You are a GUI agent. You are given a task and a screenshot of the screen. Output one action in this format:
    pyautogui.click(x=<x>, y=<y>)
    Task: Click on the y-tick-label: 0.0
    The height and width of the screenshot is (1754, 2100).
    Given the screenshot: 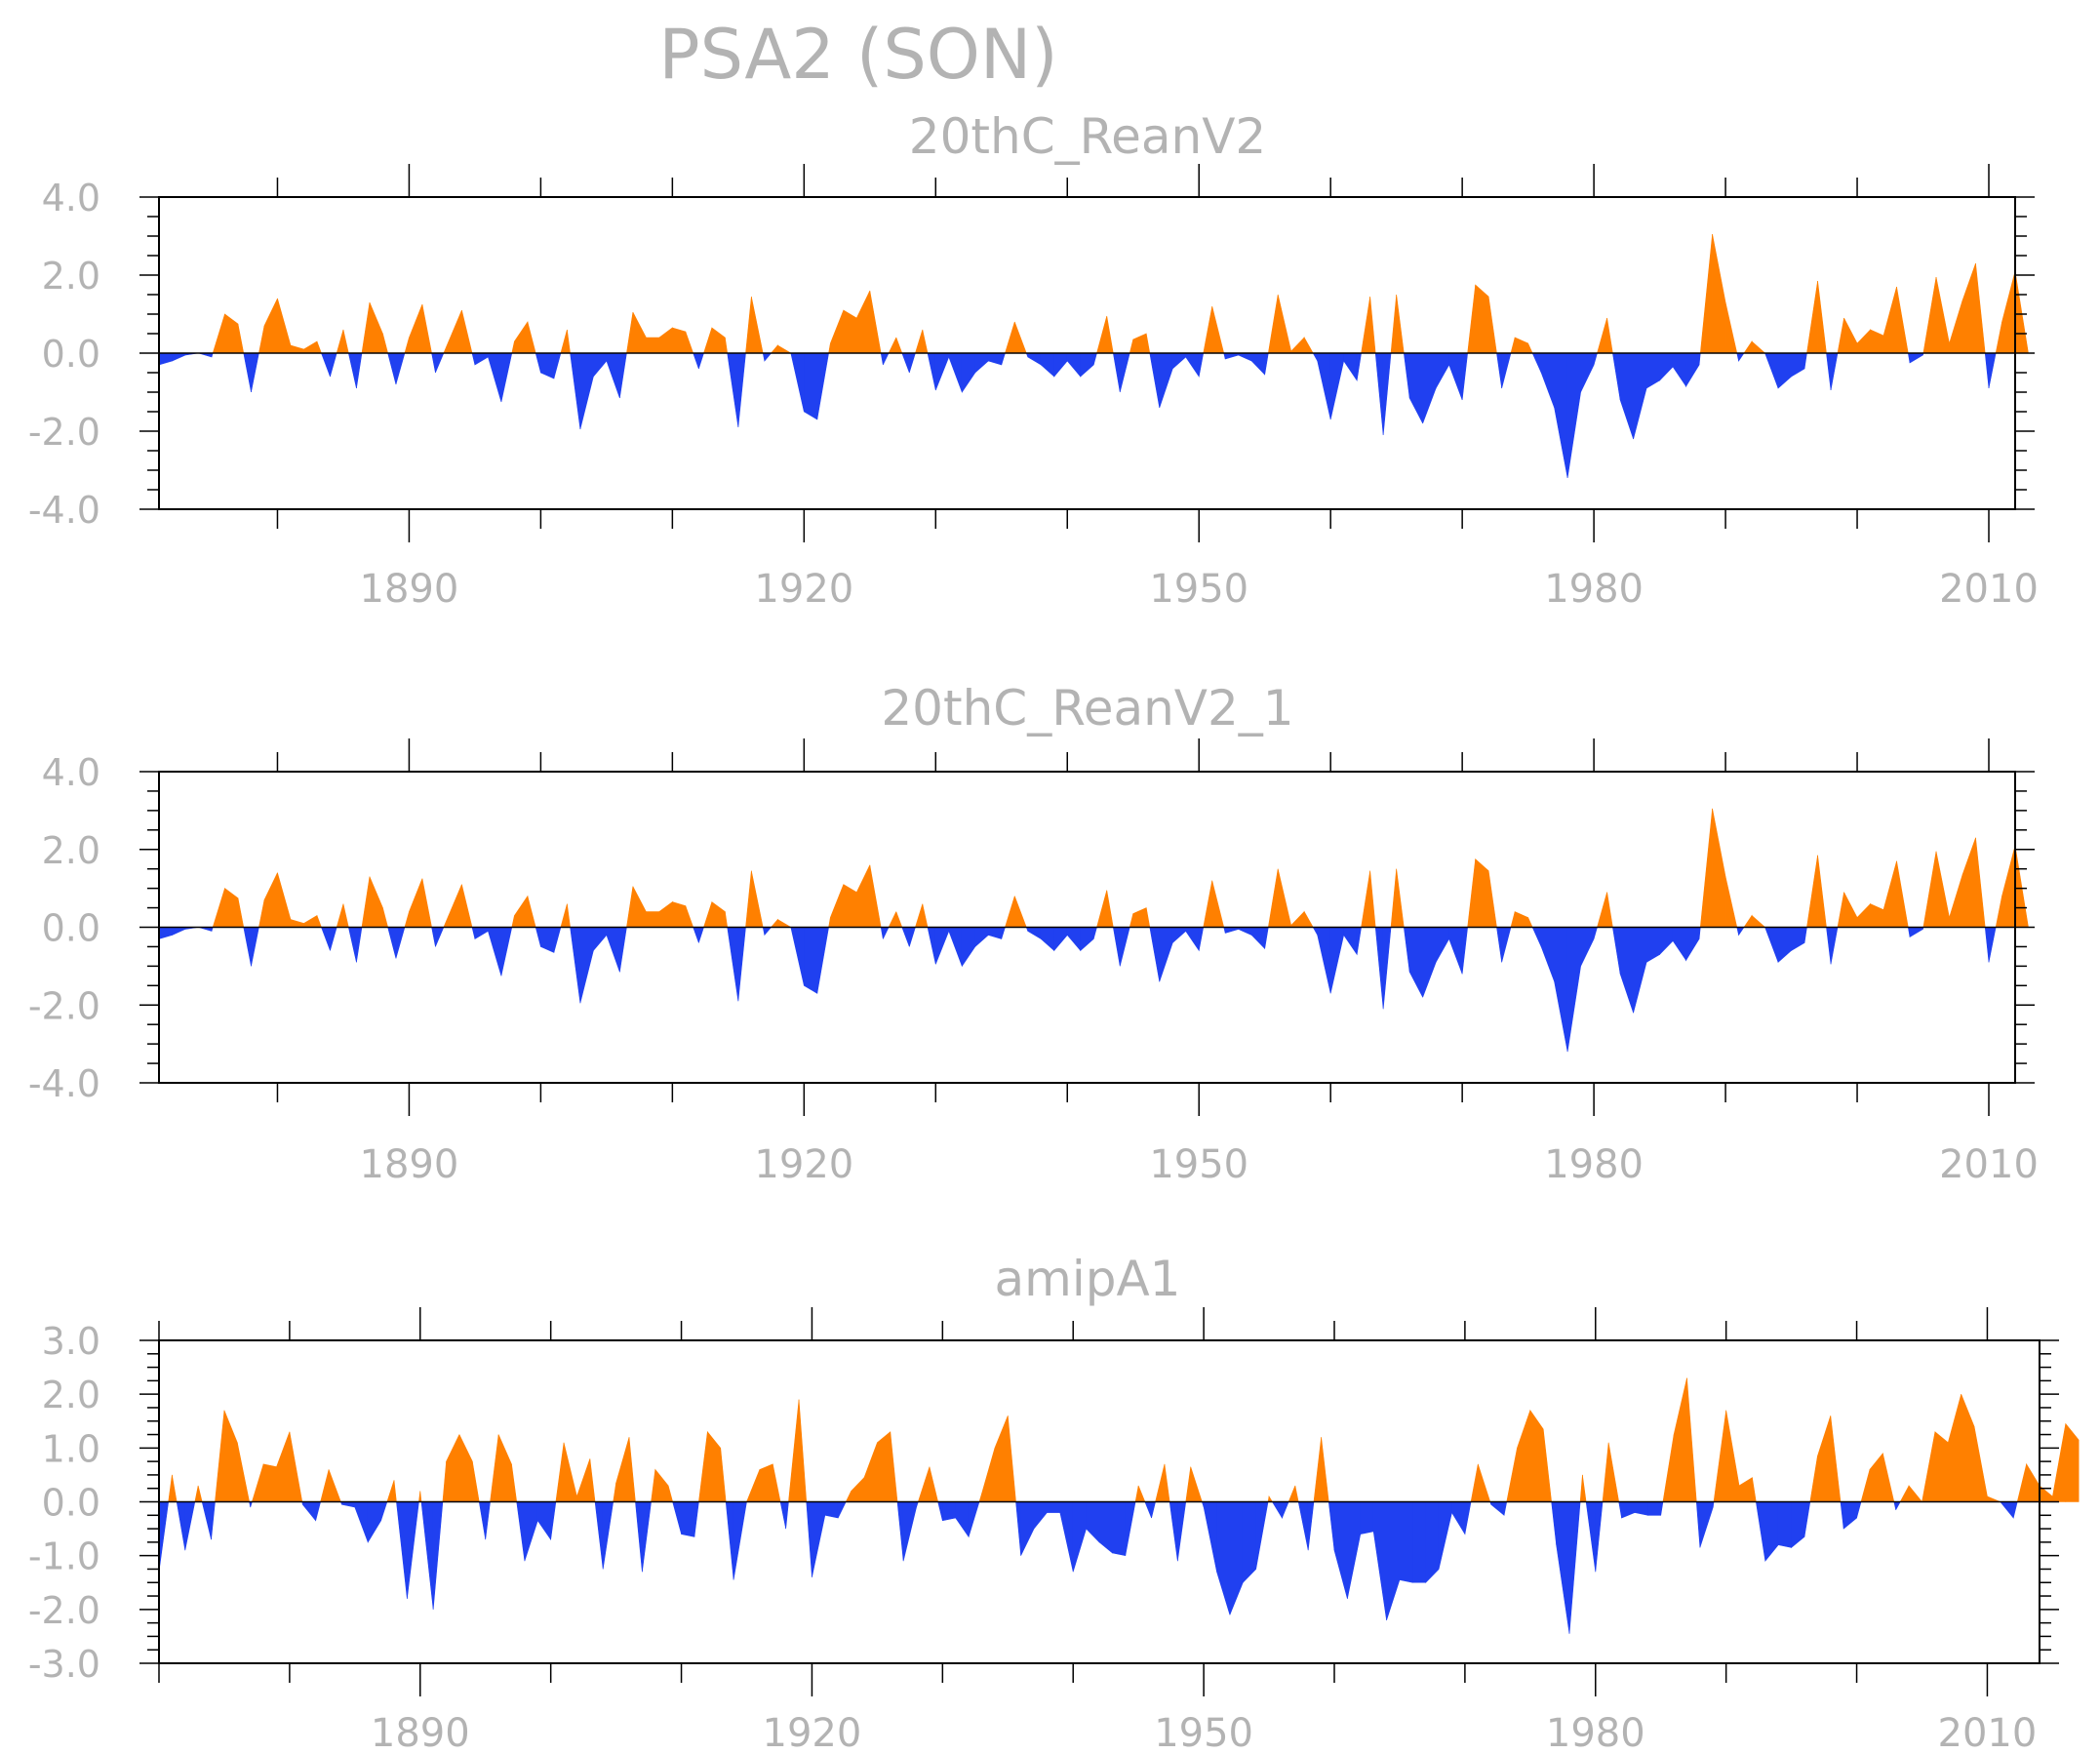 What is the action you would take?
    pyautogui.click(x=71, y=928)
    